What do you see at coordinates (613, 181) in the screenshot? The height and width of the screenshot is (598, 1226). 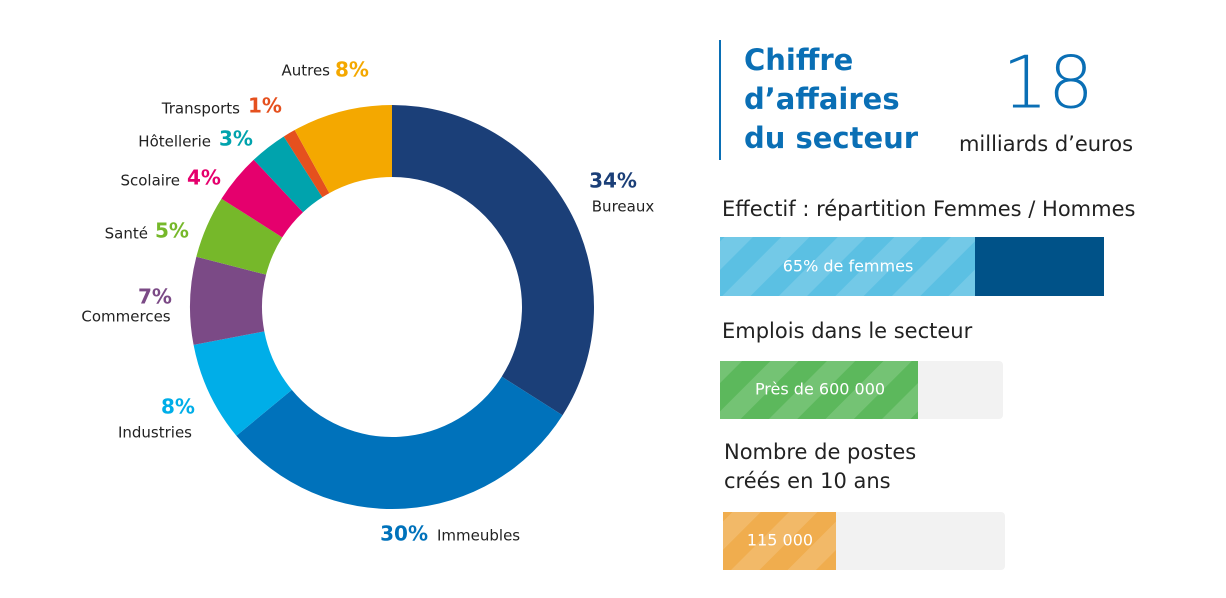 I see `slice-percent: 34%` at bounding box center [613, 181].